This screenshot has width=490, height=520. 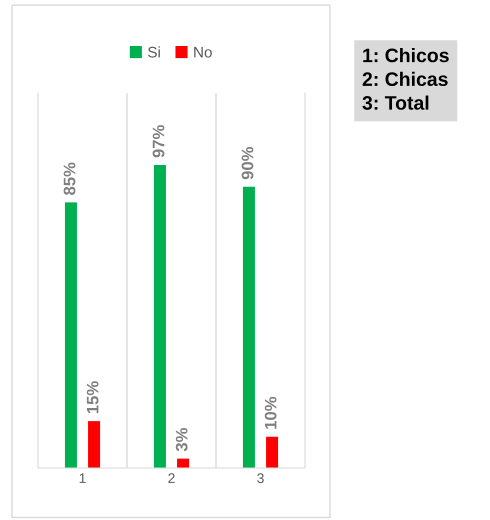 I want to click on x-tick-label: 1, so click(x=83, y=478).